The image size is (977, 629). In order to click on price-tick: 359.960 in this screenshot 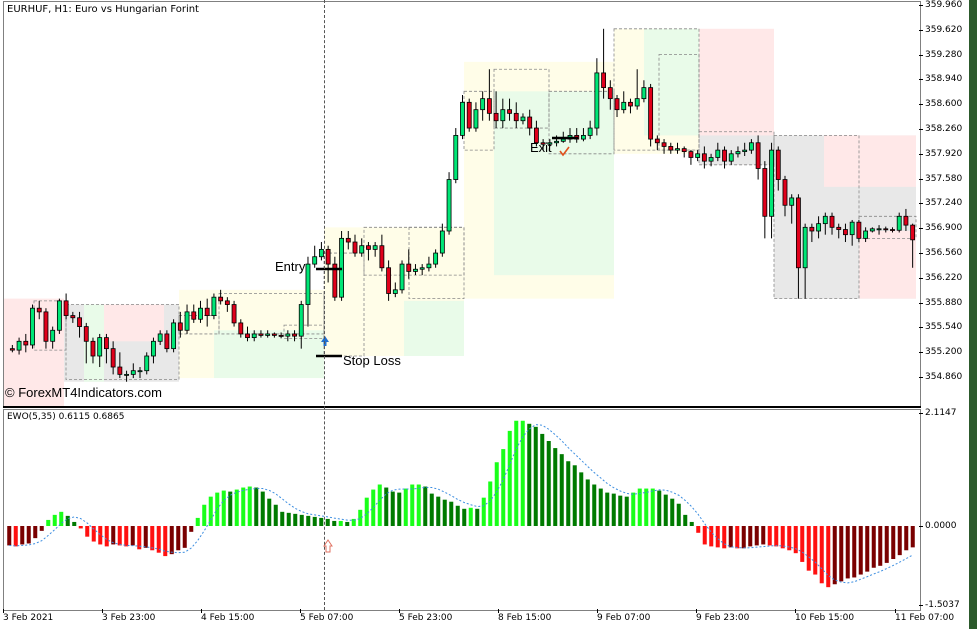, I will do `click(940, 5)`.